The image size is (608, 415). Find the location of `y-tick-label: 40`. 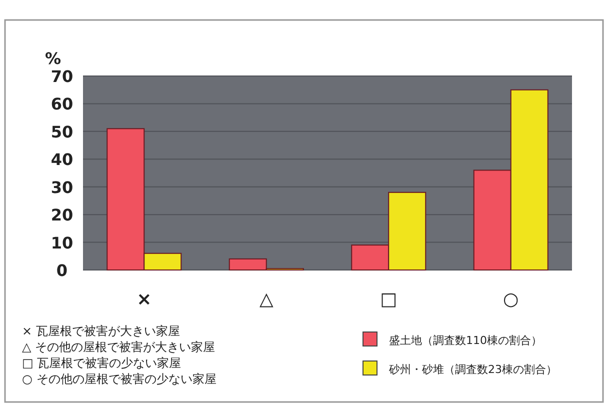

y-tick-label: 40 is located at coordinates (62, 160).